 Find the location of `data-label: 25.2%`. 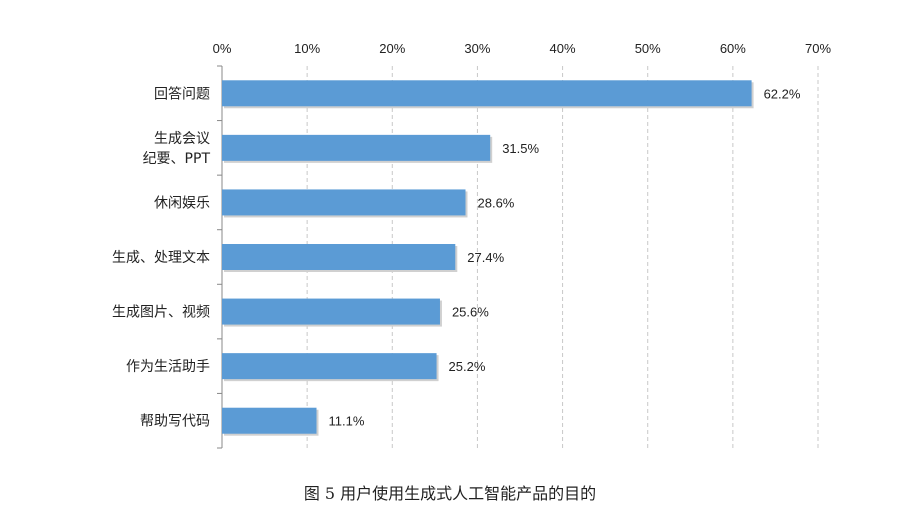

data-label: 25.2% is located at coordinates (467, 366).